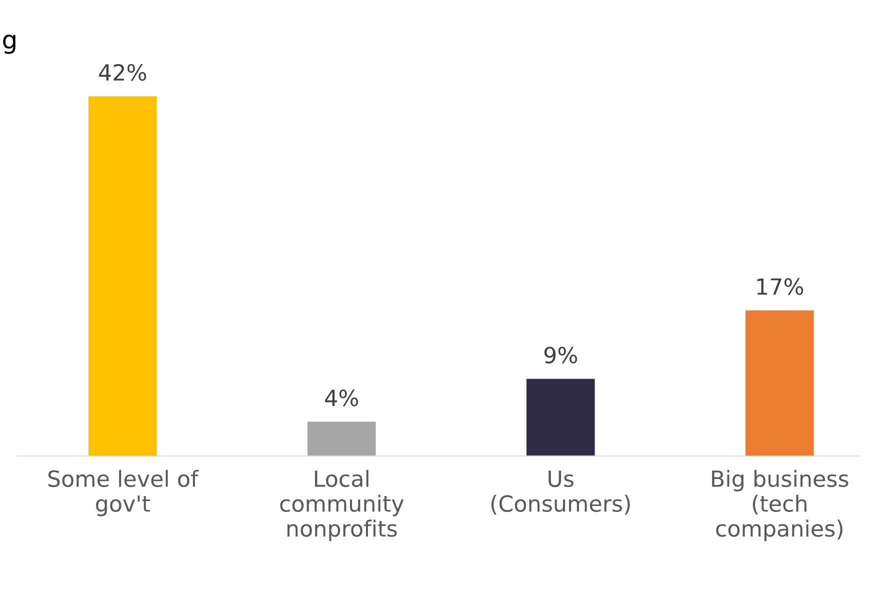 The image size is (876, 608). I want to click on x-tick-label: Us (Consumers), so click(560, 492).